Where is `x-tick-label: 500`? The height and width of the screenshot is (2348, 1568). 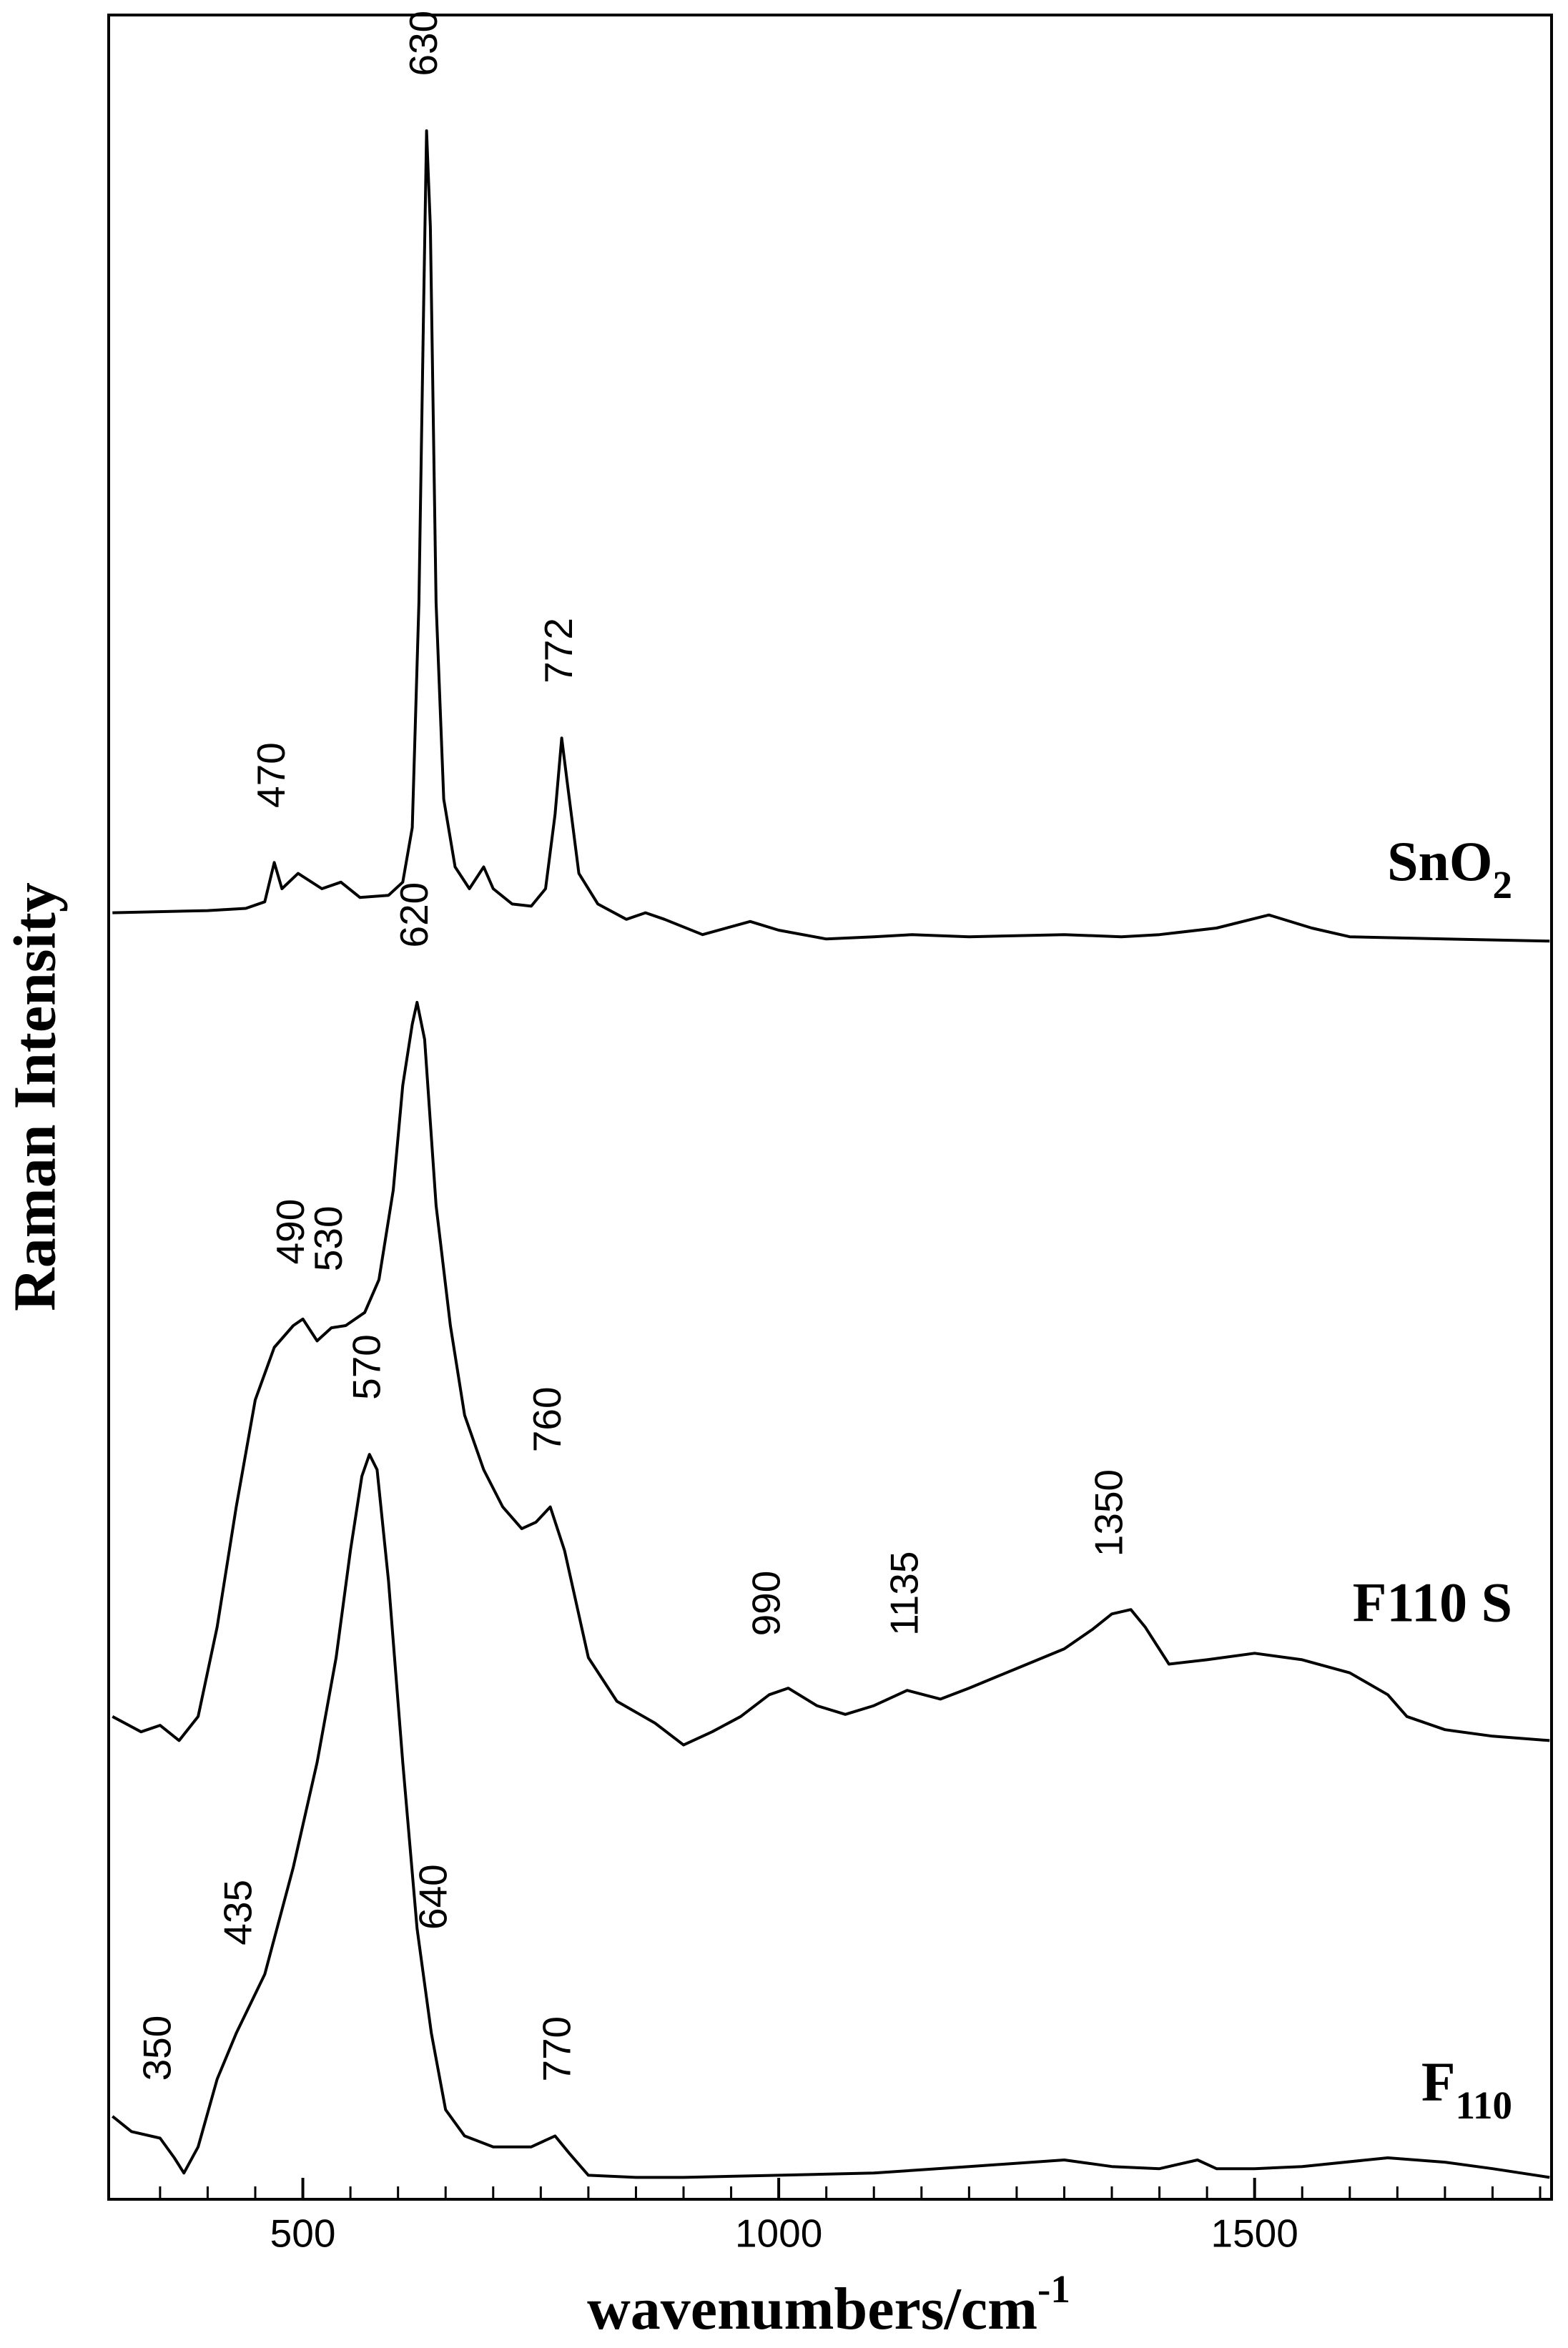
x-tick-label: 500 is located at coordinates (303, 2234).